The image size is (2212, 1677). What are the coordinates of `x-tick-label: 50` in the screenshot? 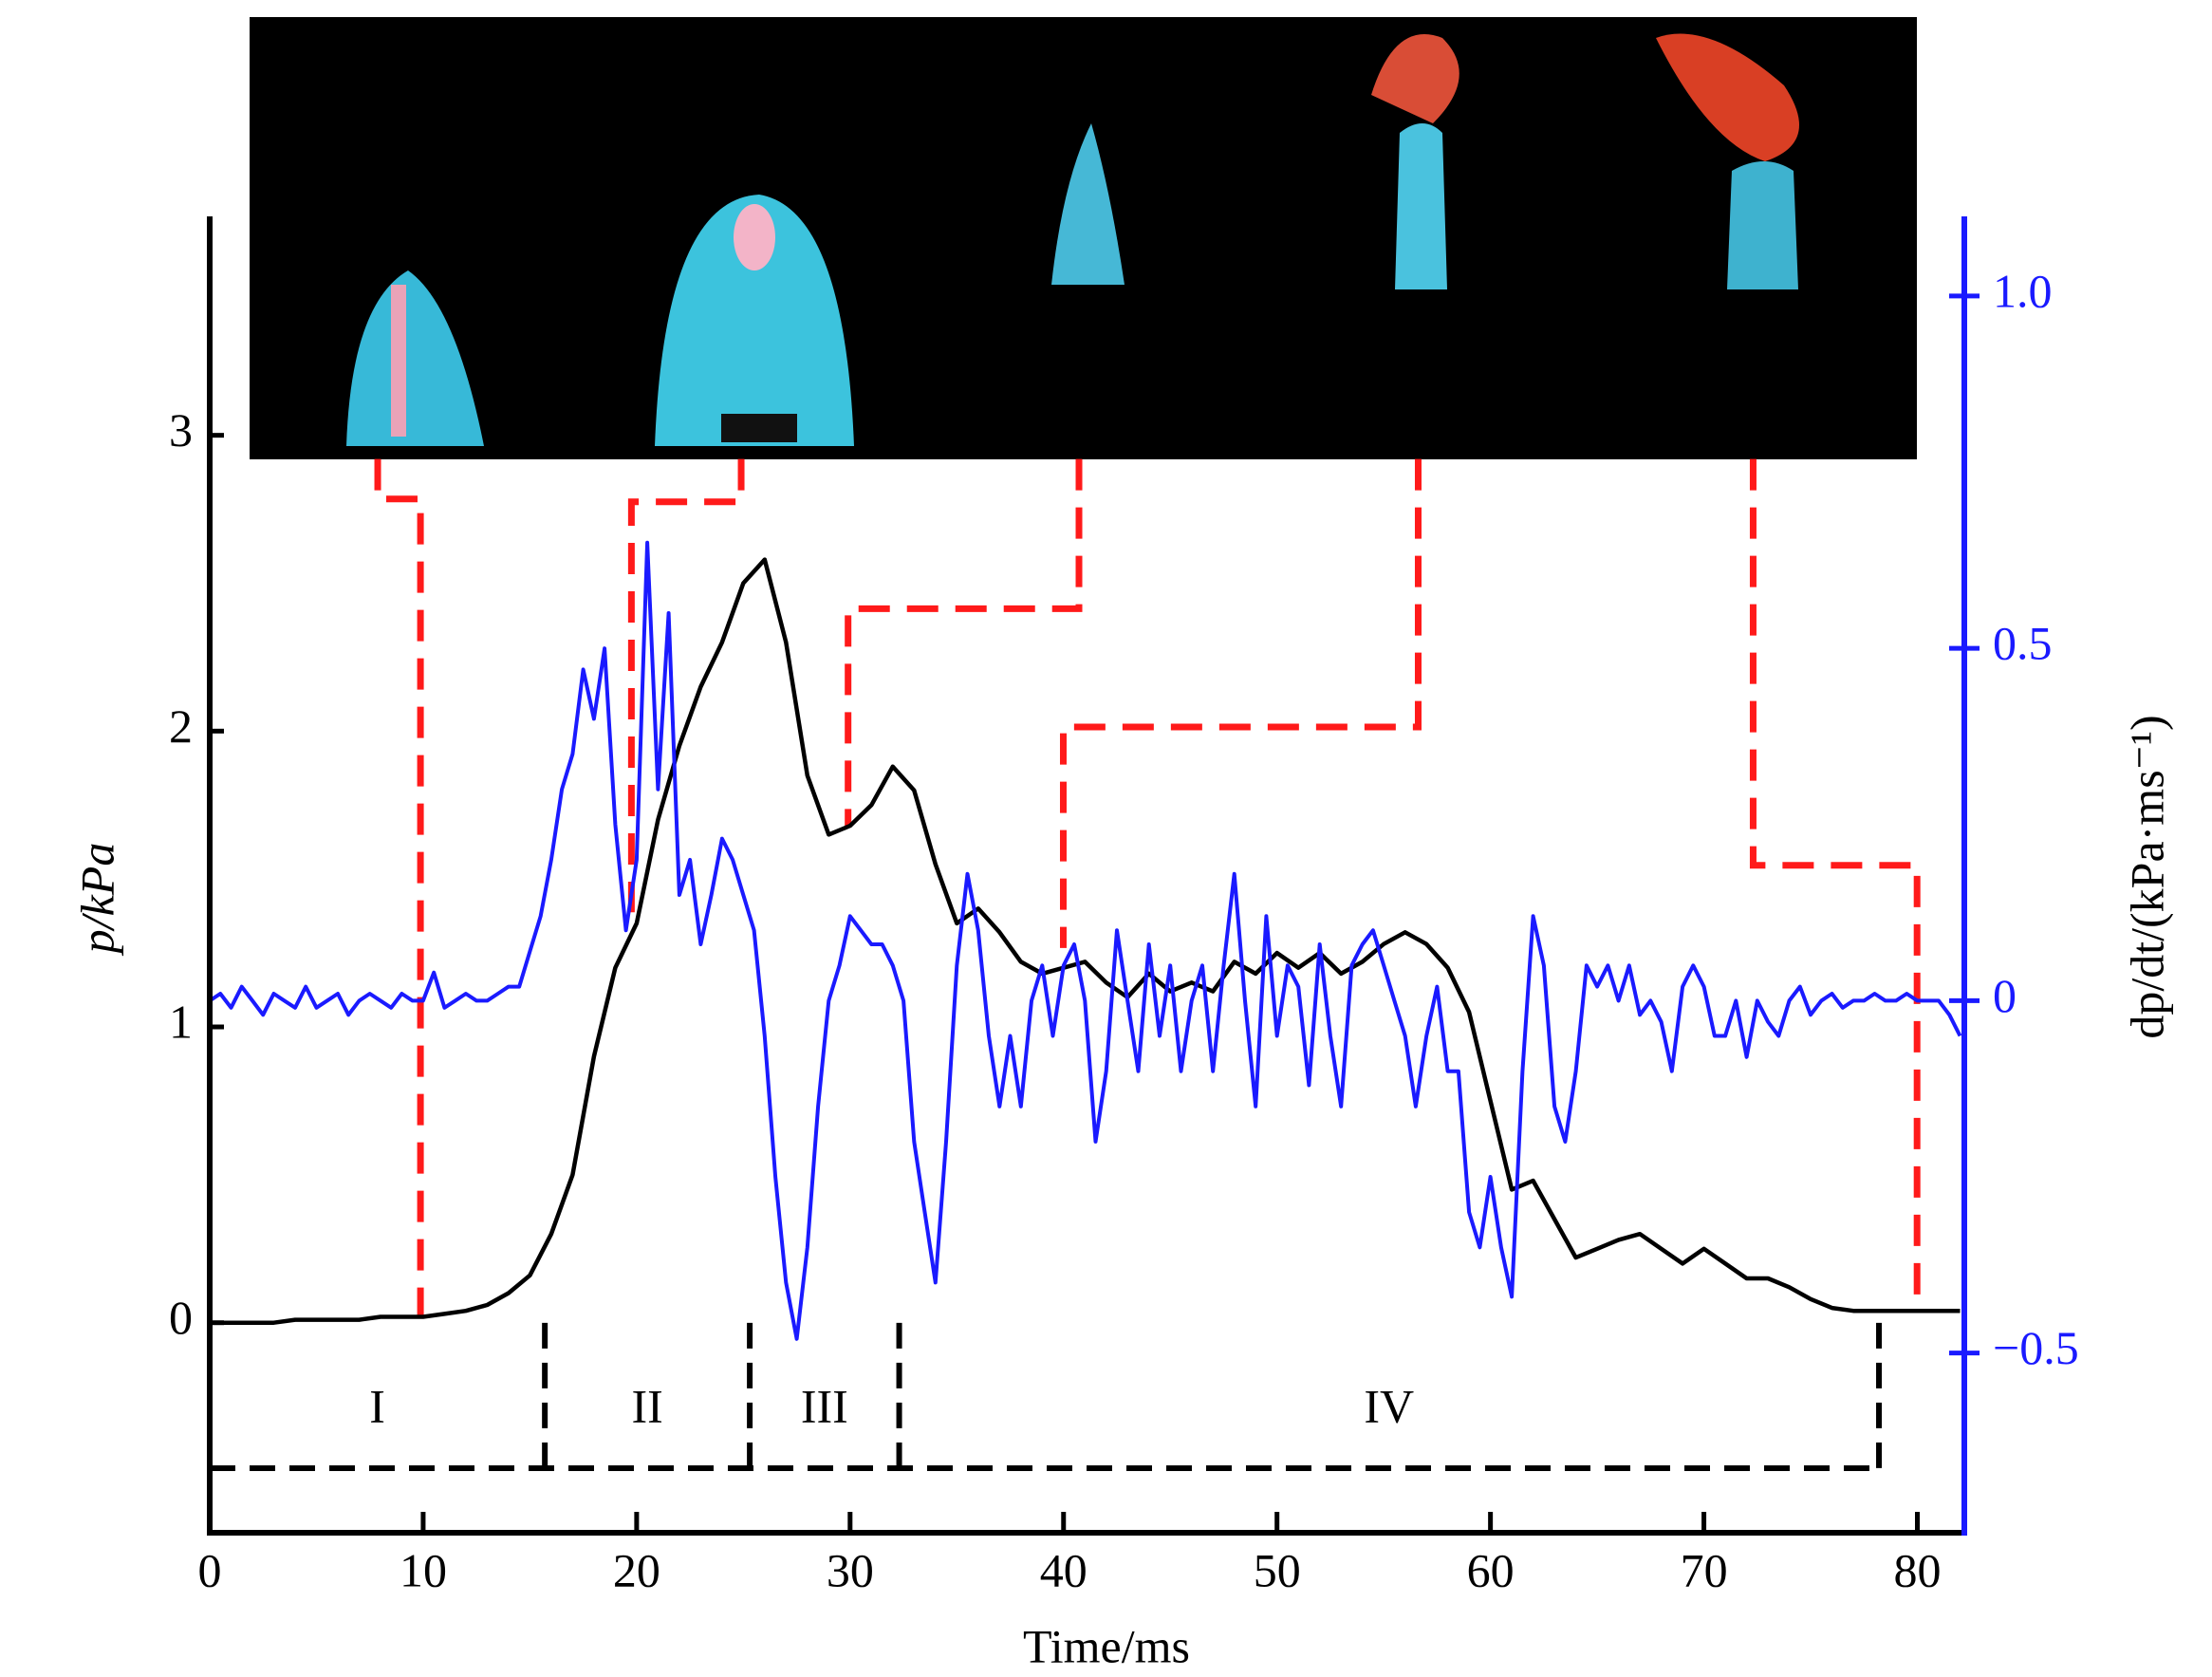 It's located at (1277, 1569).